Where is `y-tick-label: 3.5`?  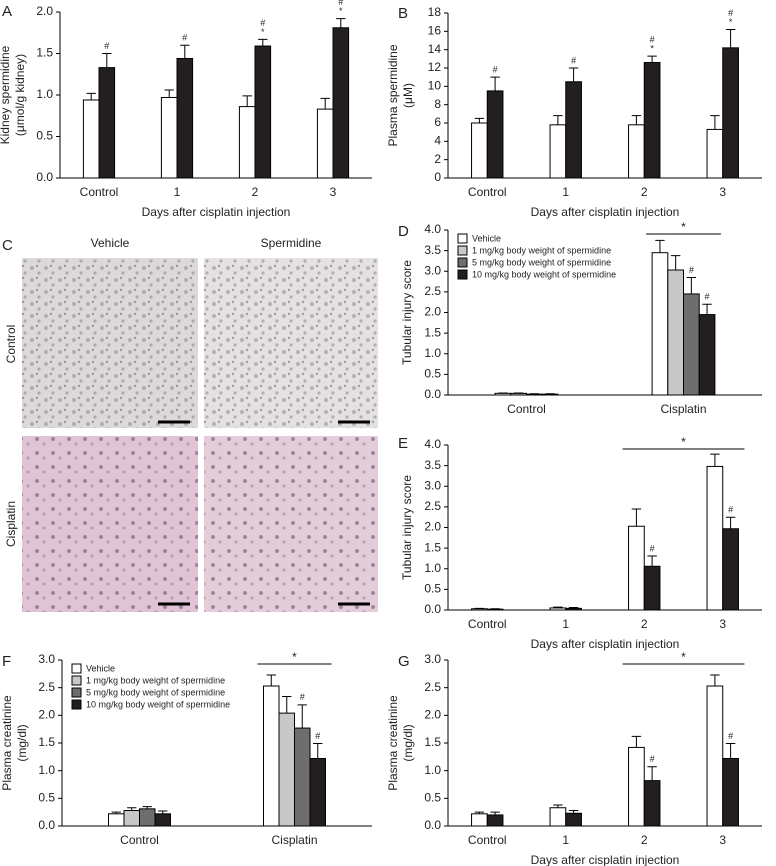
y-tick-label: 3.5 is located at coordinates (432, 250).